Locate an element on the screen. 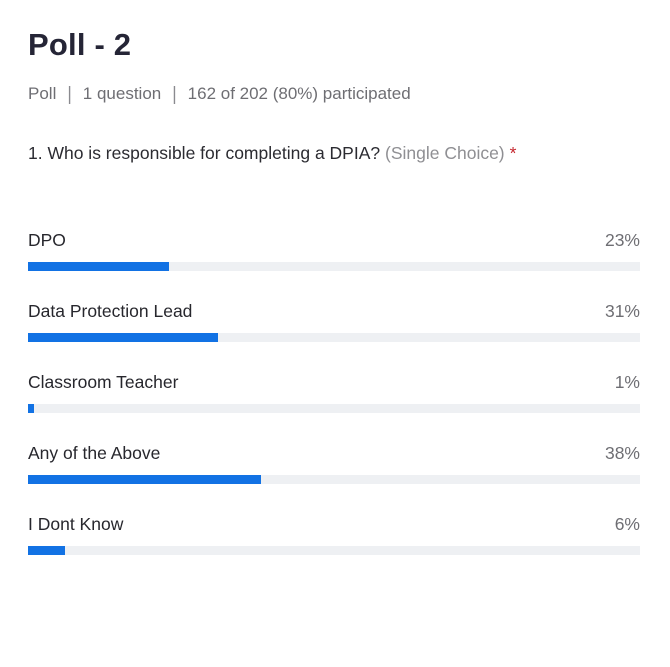 The width and height of the screenshot is (670, 667). option-row: I Dont Know 6% is located at coordinates (334, 534).